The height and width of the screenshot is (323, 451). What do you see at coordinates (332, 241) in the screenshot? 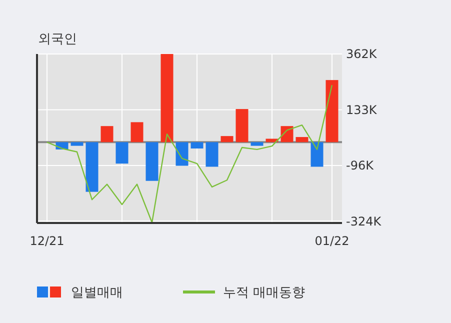
I see `x-tick-label: 01/22` at bounding box center [332, 241].